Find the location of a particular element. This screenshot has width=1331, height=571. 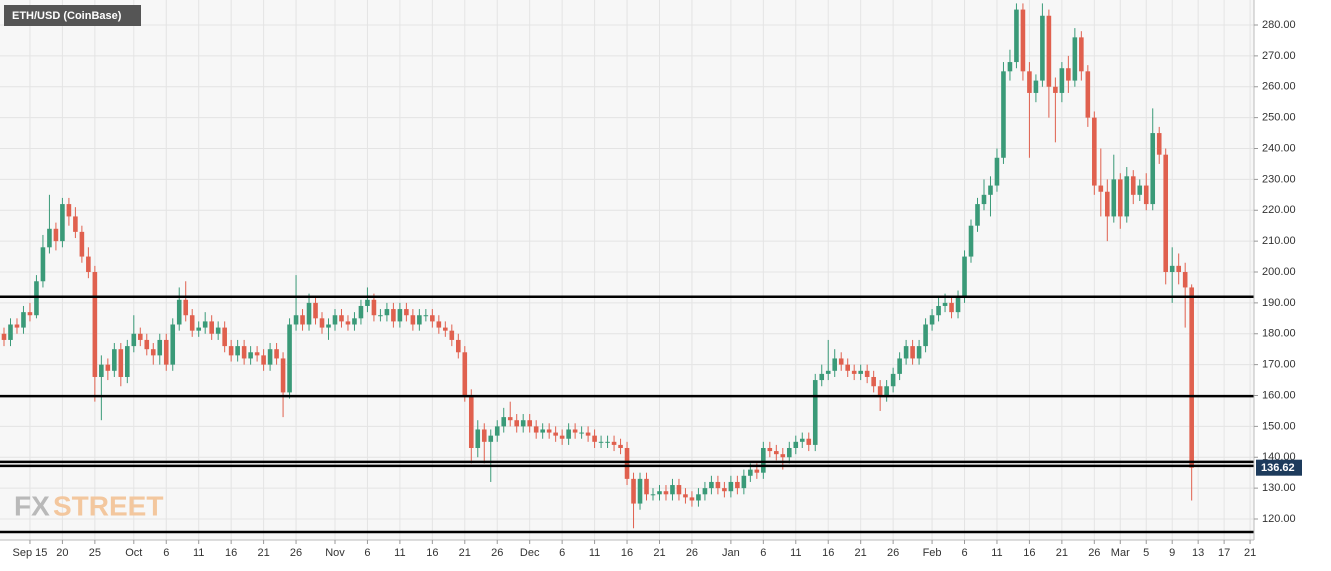

x-tick-label: Oct is located at coordinates (133, 553).